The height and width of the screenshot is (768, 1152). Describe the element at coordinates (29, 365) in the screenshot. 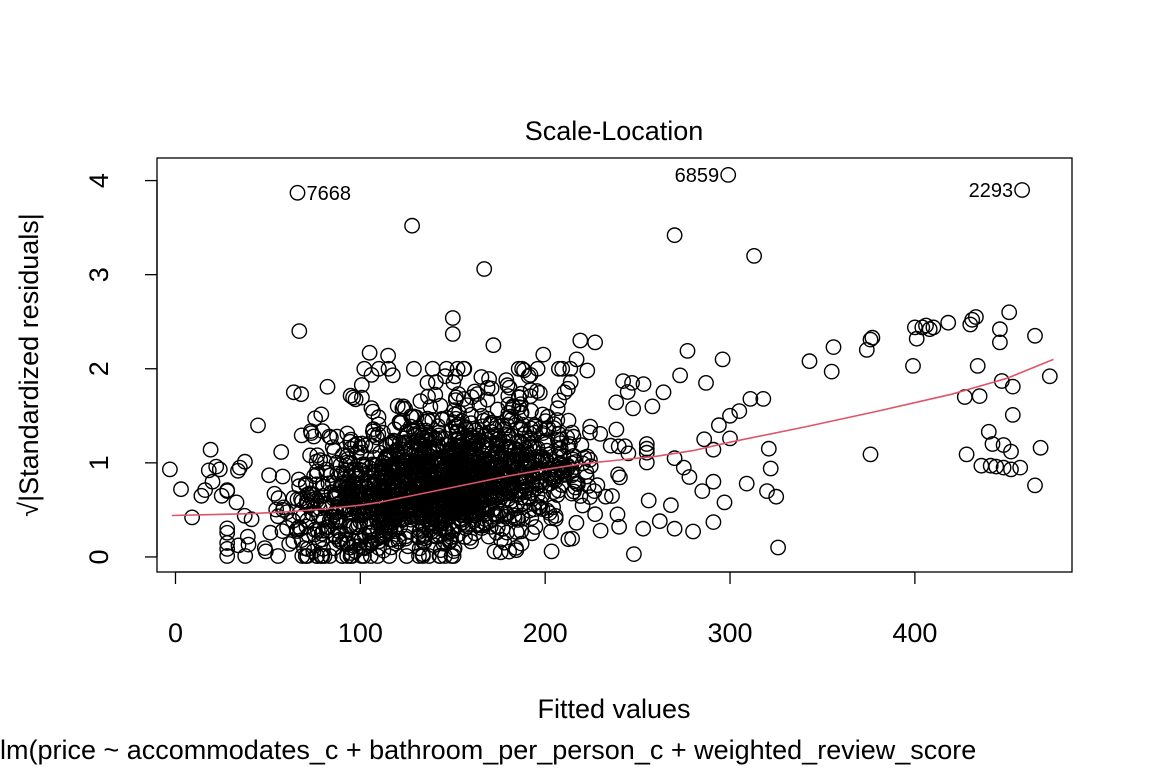

I see `y-axis-label: √|Standardized residuals|` at that location.